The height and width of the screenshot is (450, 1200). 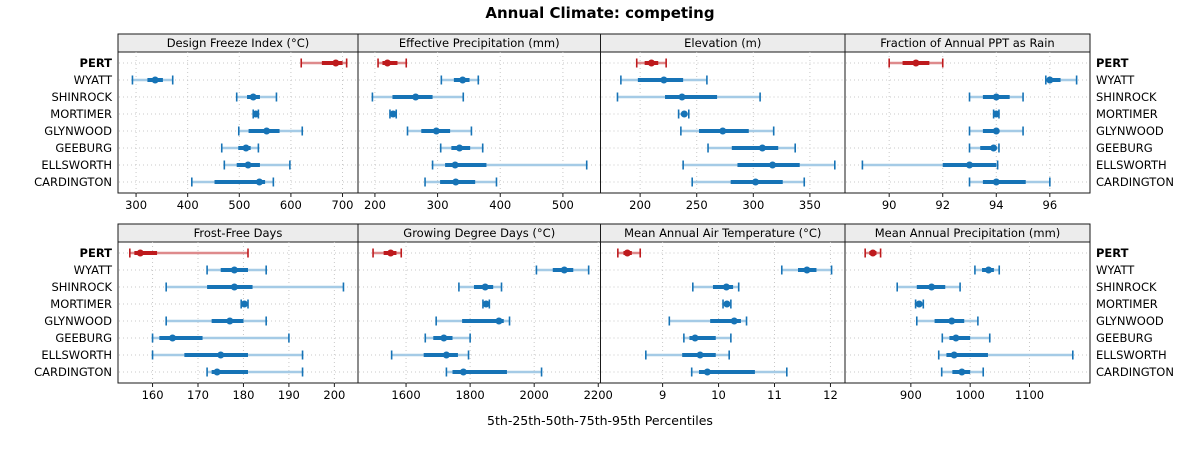 I want to click on station-label-right-geeburg: GEEBURG, so click(x=1124, y=338).